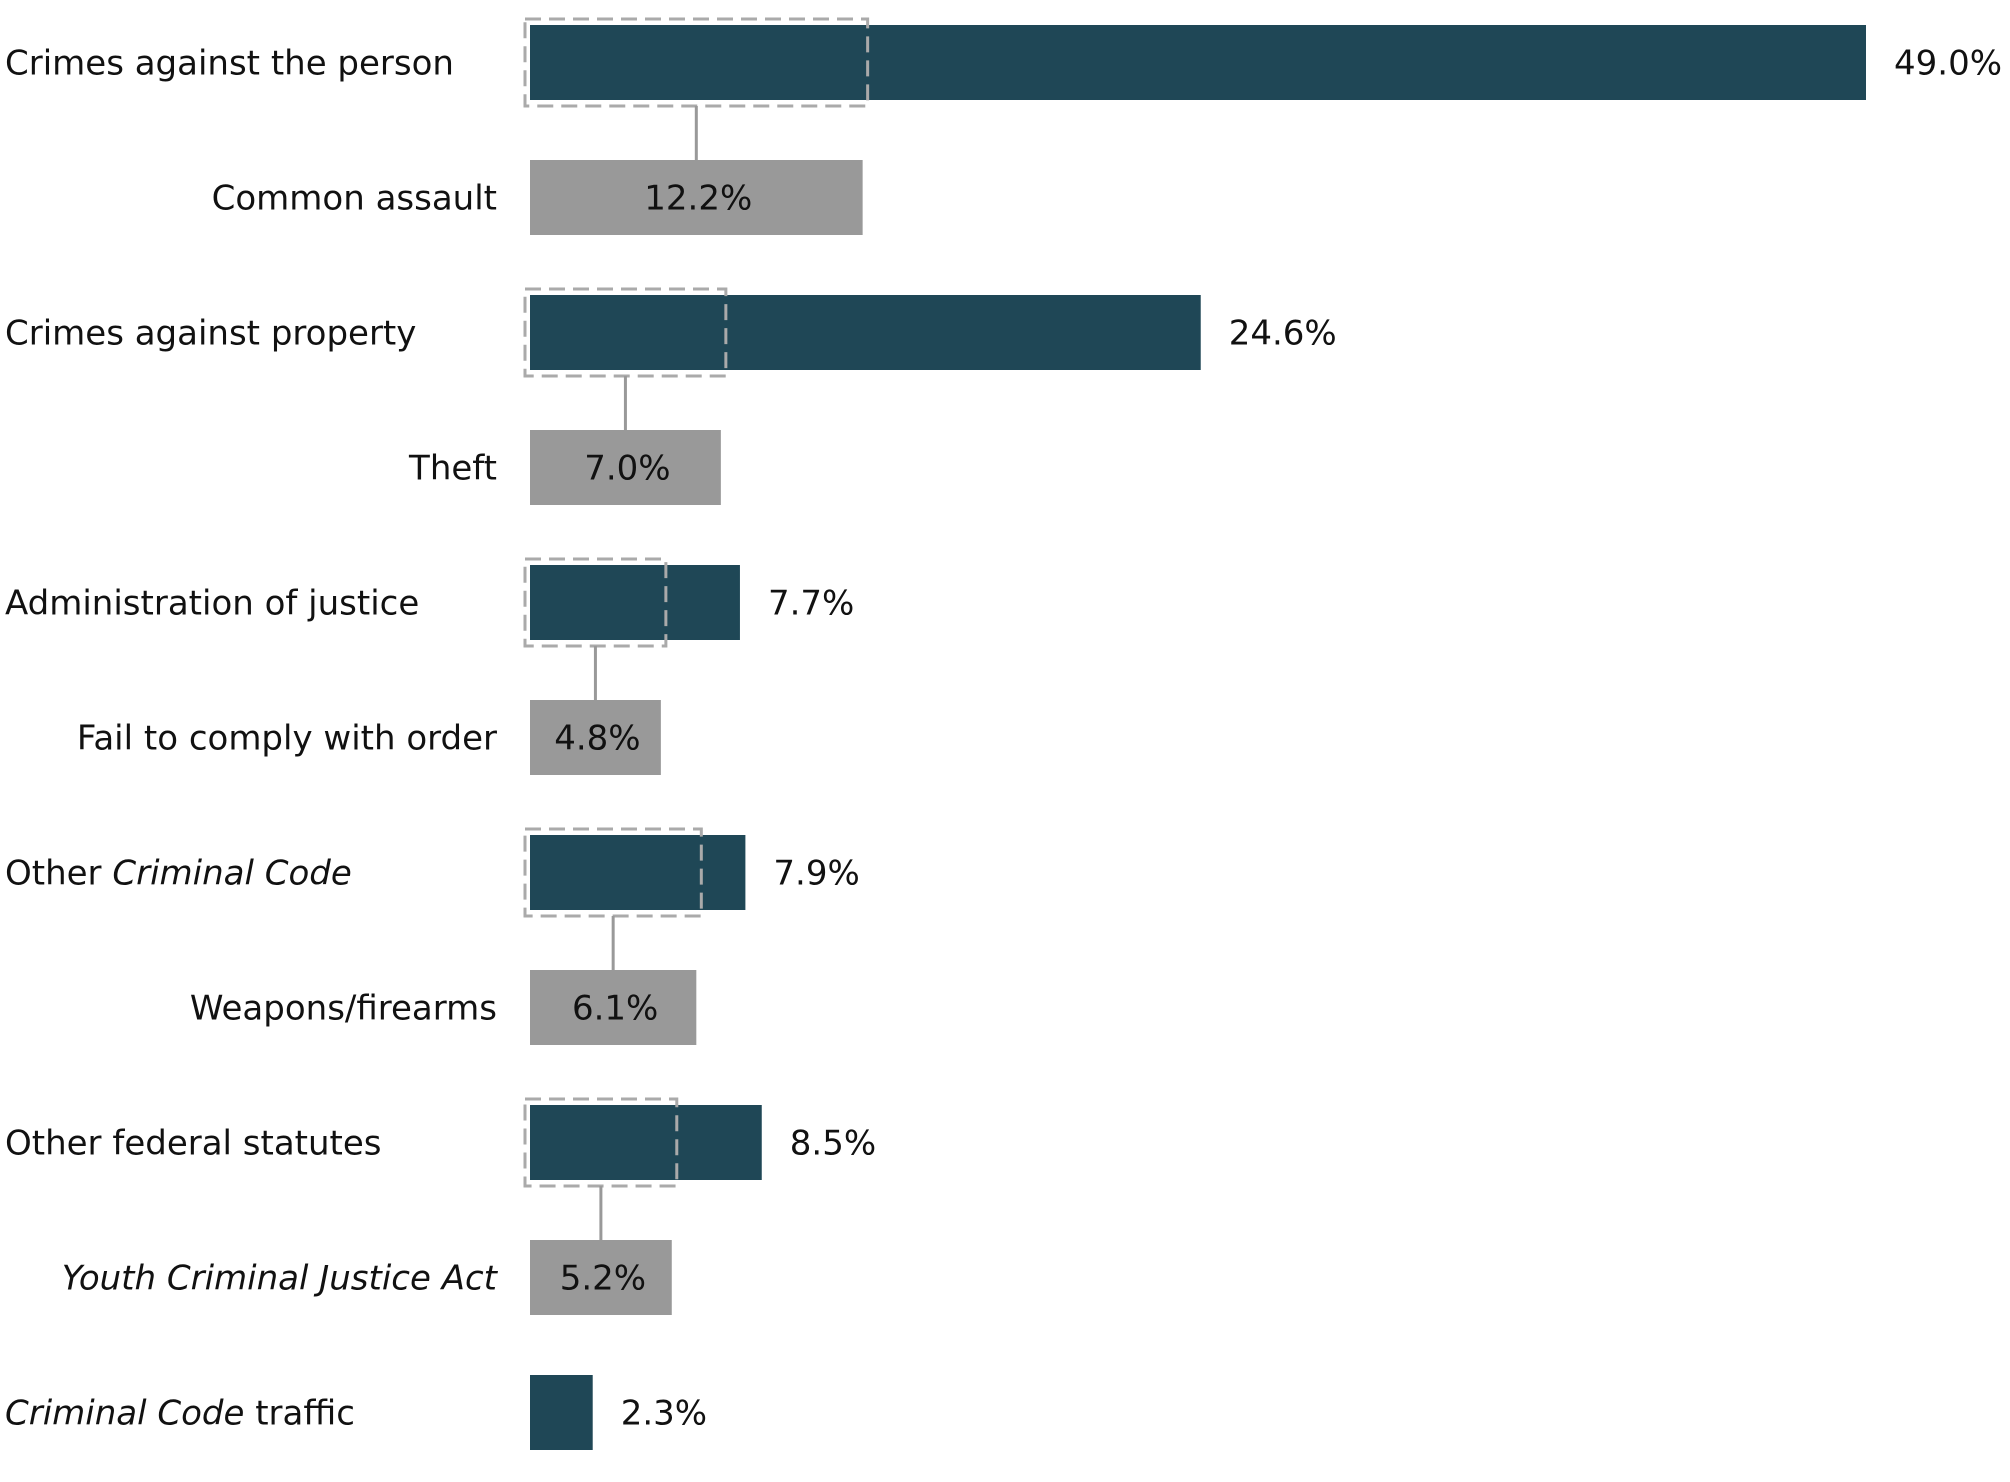 Image resolution: width=2010 pixels, height=1482 pixels. I want to click on category-value-label: 7.9%, so click(816, 874).